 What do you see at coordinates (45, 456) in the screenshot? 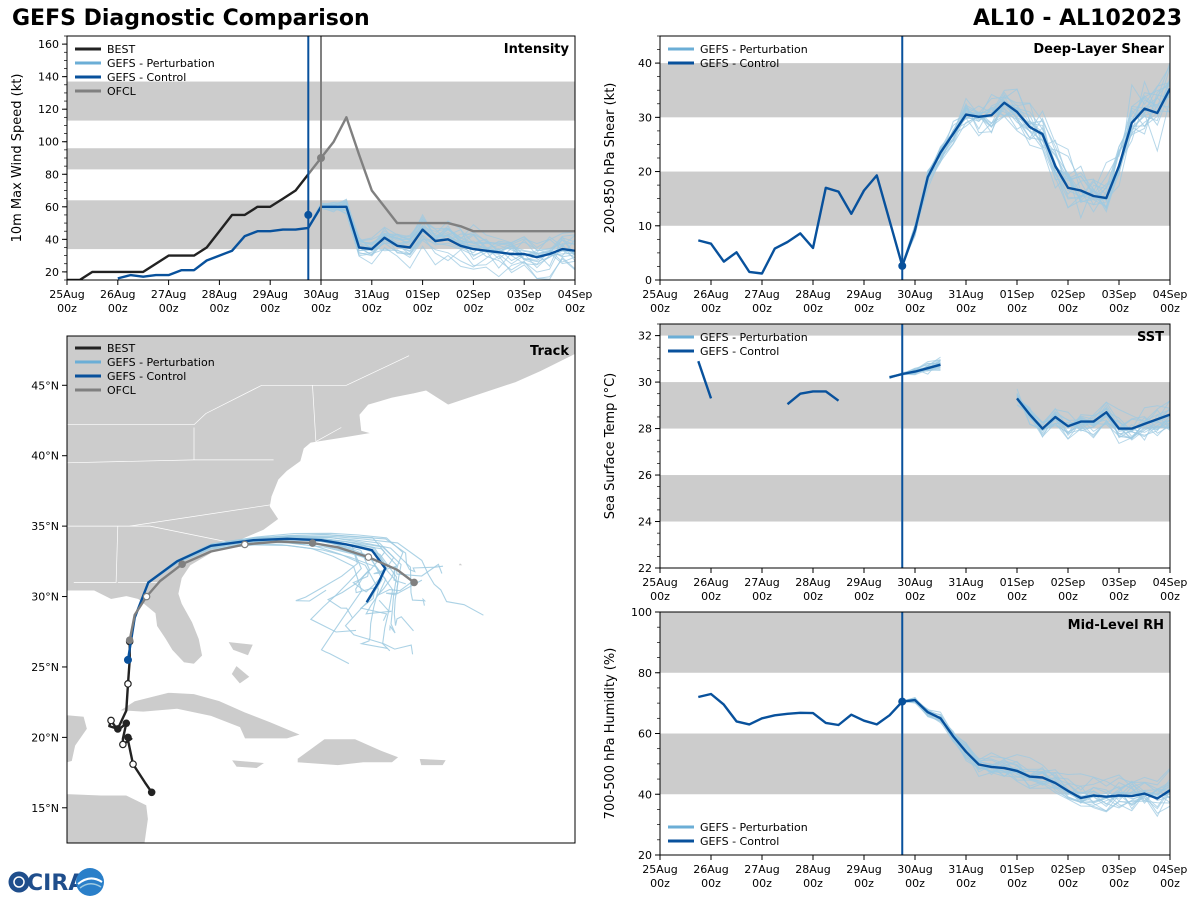
I see `lat-tick-label: 40°N` at bounding box center [45, 456].